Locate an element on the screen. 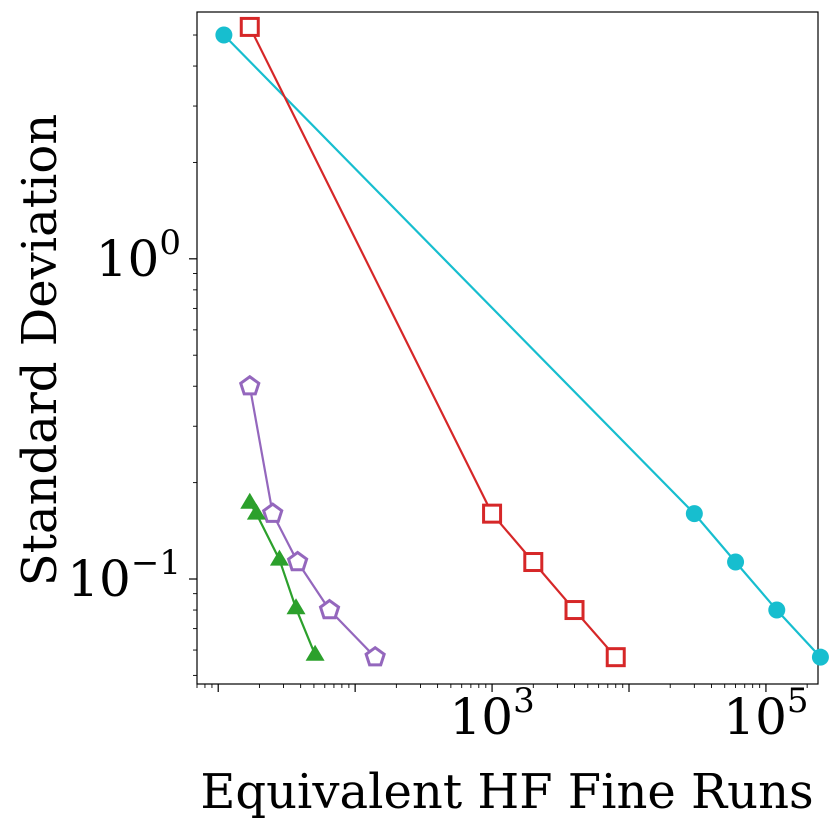  y-tick-label: 10⁻¹ is located at coordinates (124, 575).